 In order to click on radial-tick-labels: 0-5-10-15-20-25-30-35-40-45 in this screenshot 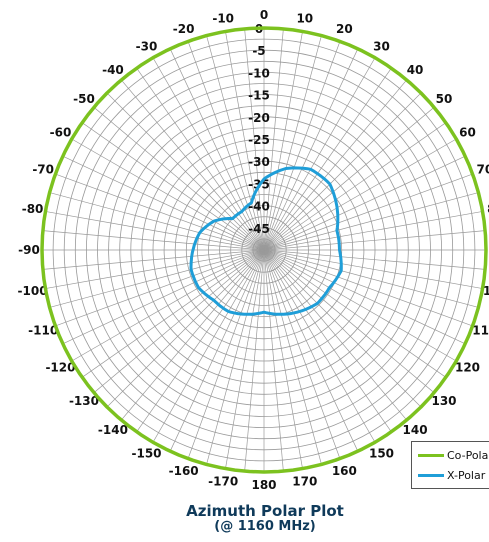, I will do `click(259, 129)`.